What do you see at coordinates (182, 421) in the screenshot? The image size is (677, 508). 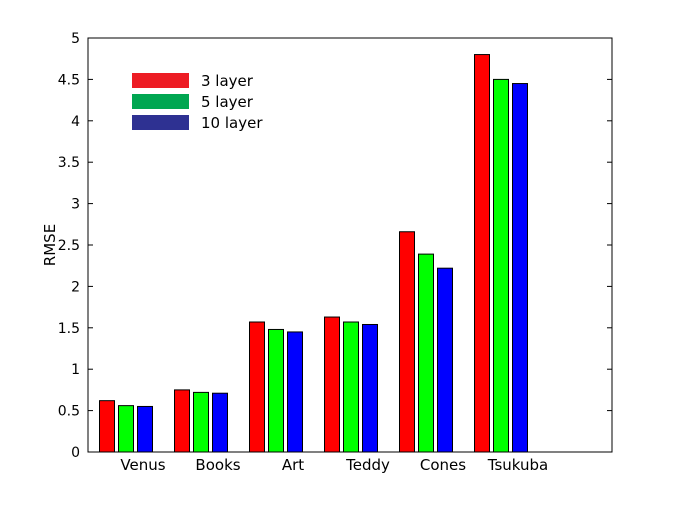 I see `bar-3-layer-books` at bounding box center [182, 421].